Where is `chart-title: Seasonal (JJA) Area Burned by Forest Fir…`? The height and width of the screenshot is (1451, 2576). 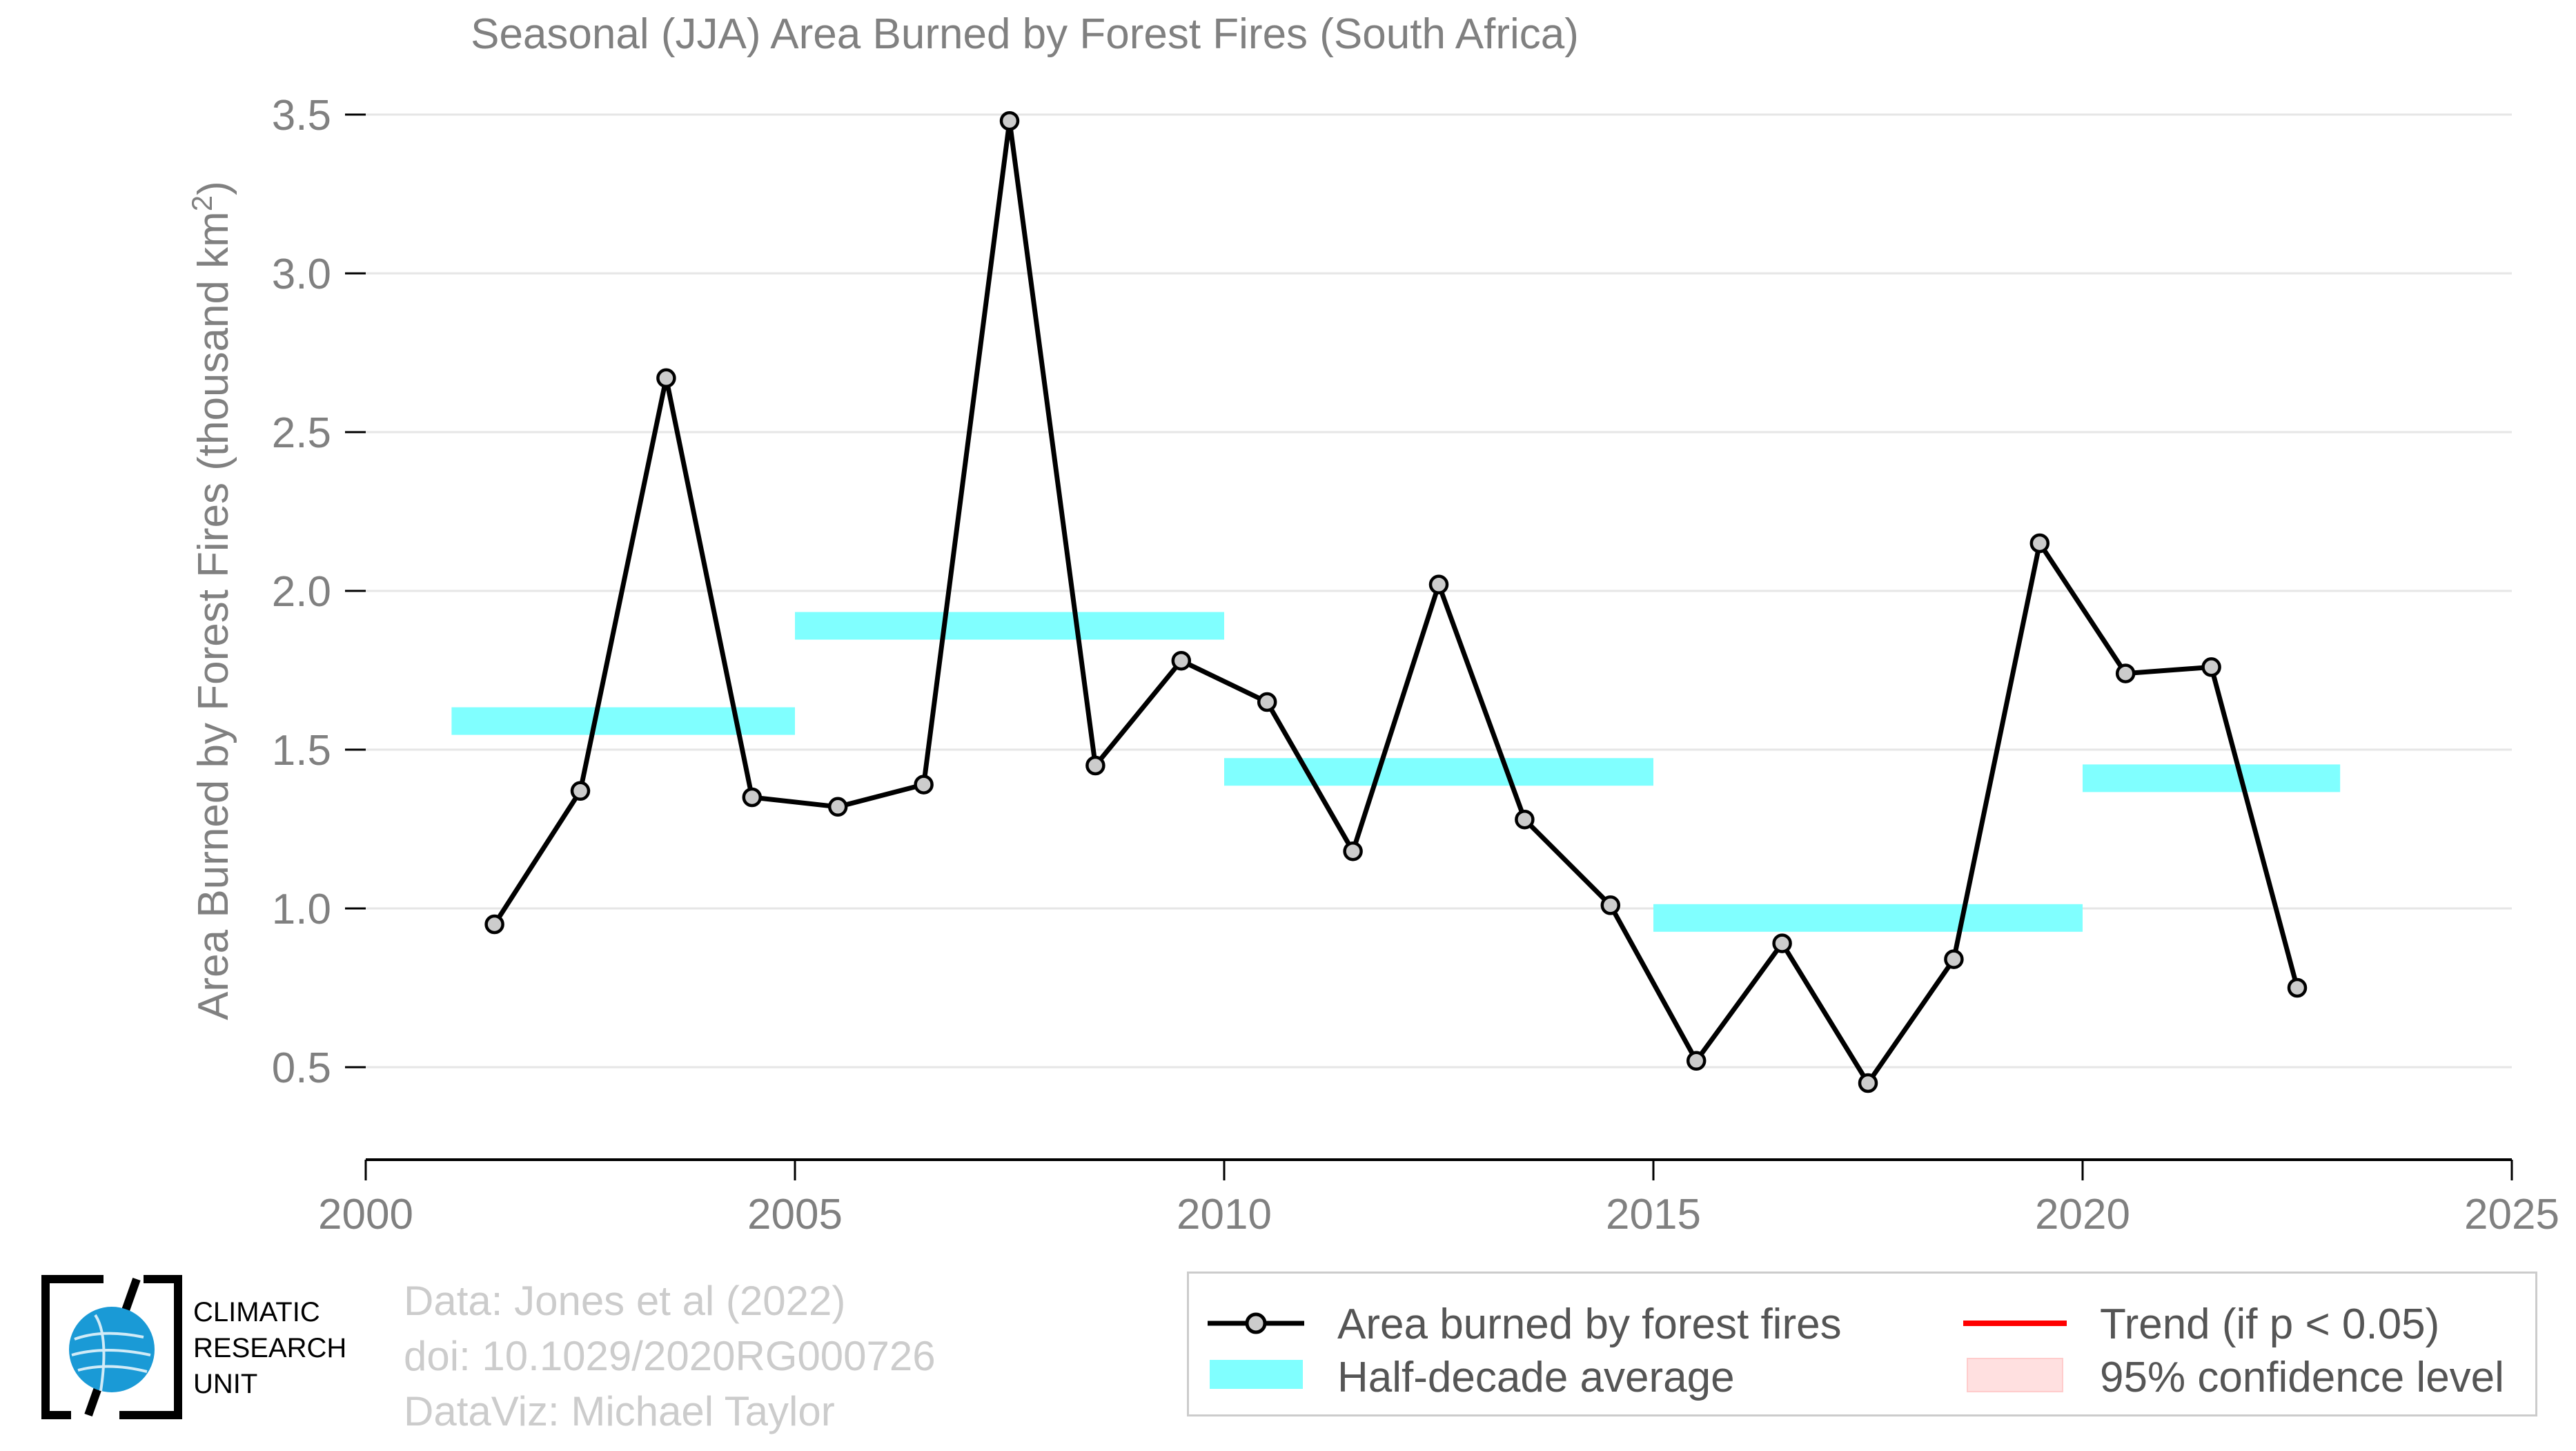 chart-title: Seasonal (JJA) Area Burned by Forest Fir… is located at coordinates (1025, 34).